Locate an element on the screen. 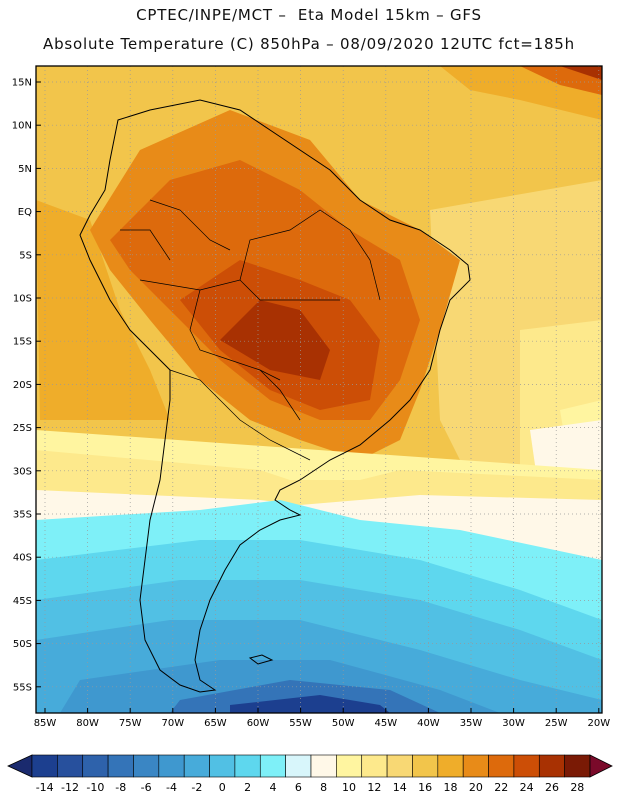 The image size is (618, 800). latitude-label: 30S is located at coordinates (22, 471).